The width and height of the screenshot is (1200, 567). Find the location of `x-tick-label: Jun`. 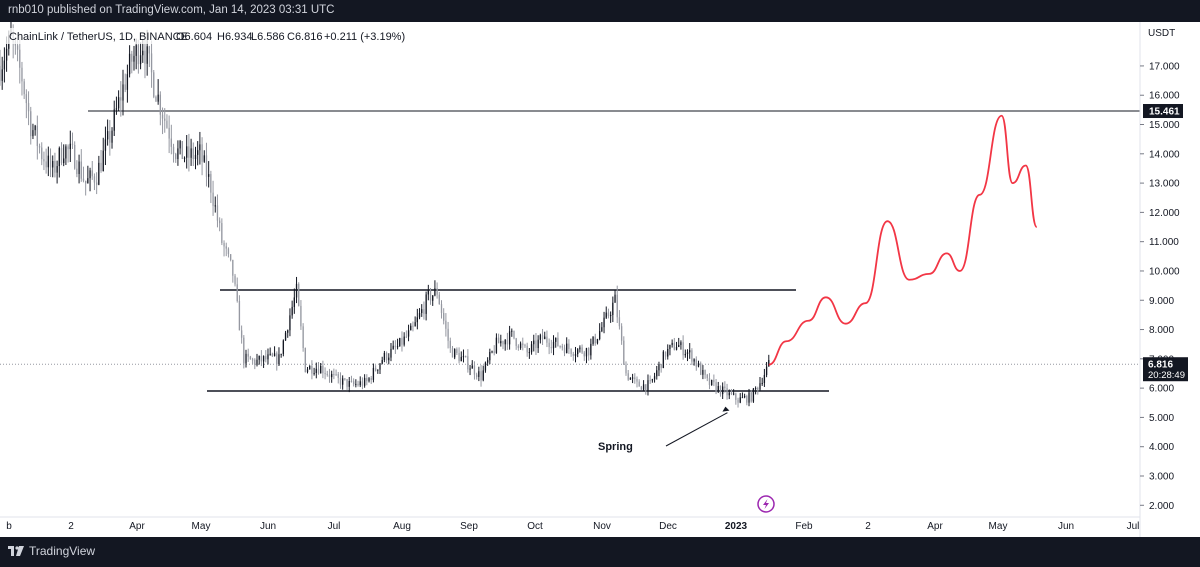

x-tick-label: Jun is located at coordinates (268, 526).